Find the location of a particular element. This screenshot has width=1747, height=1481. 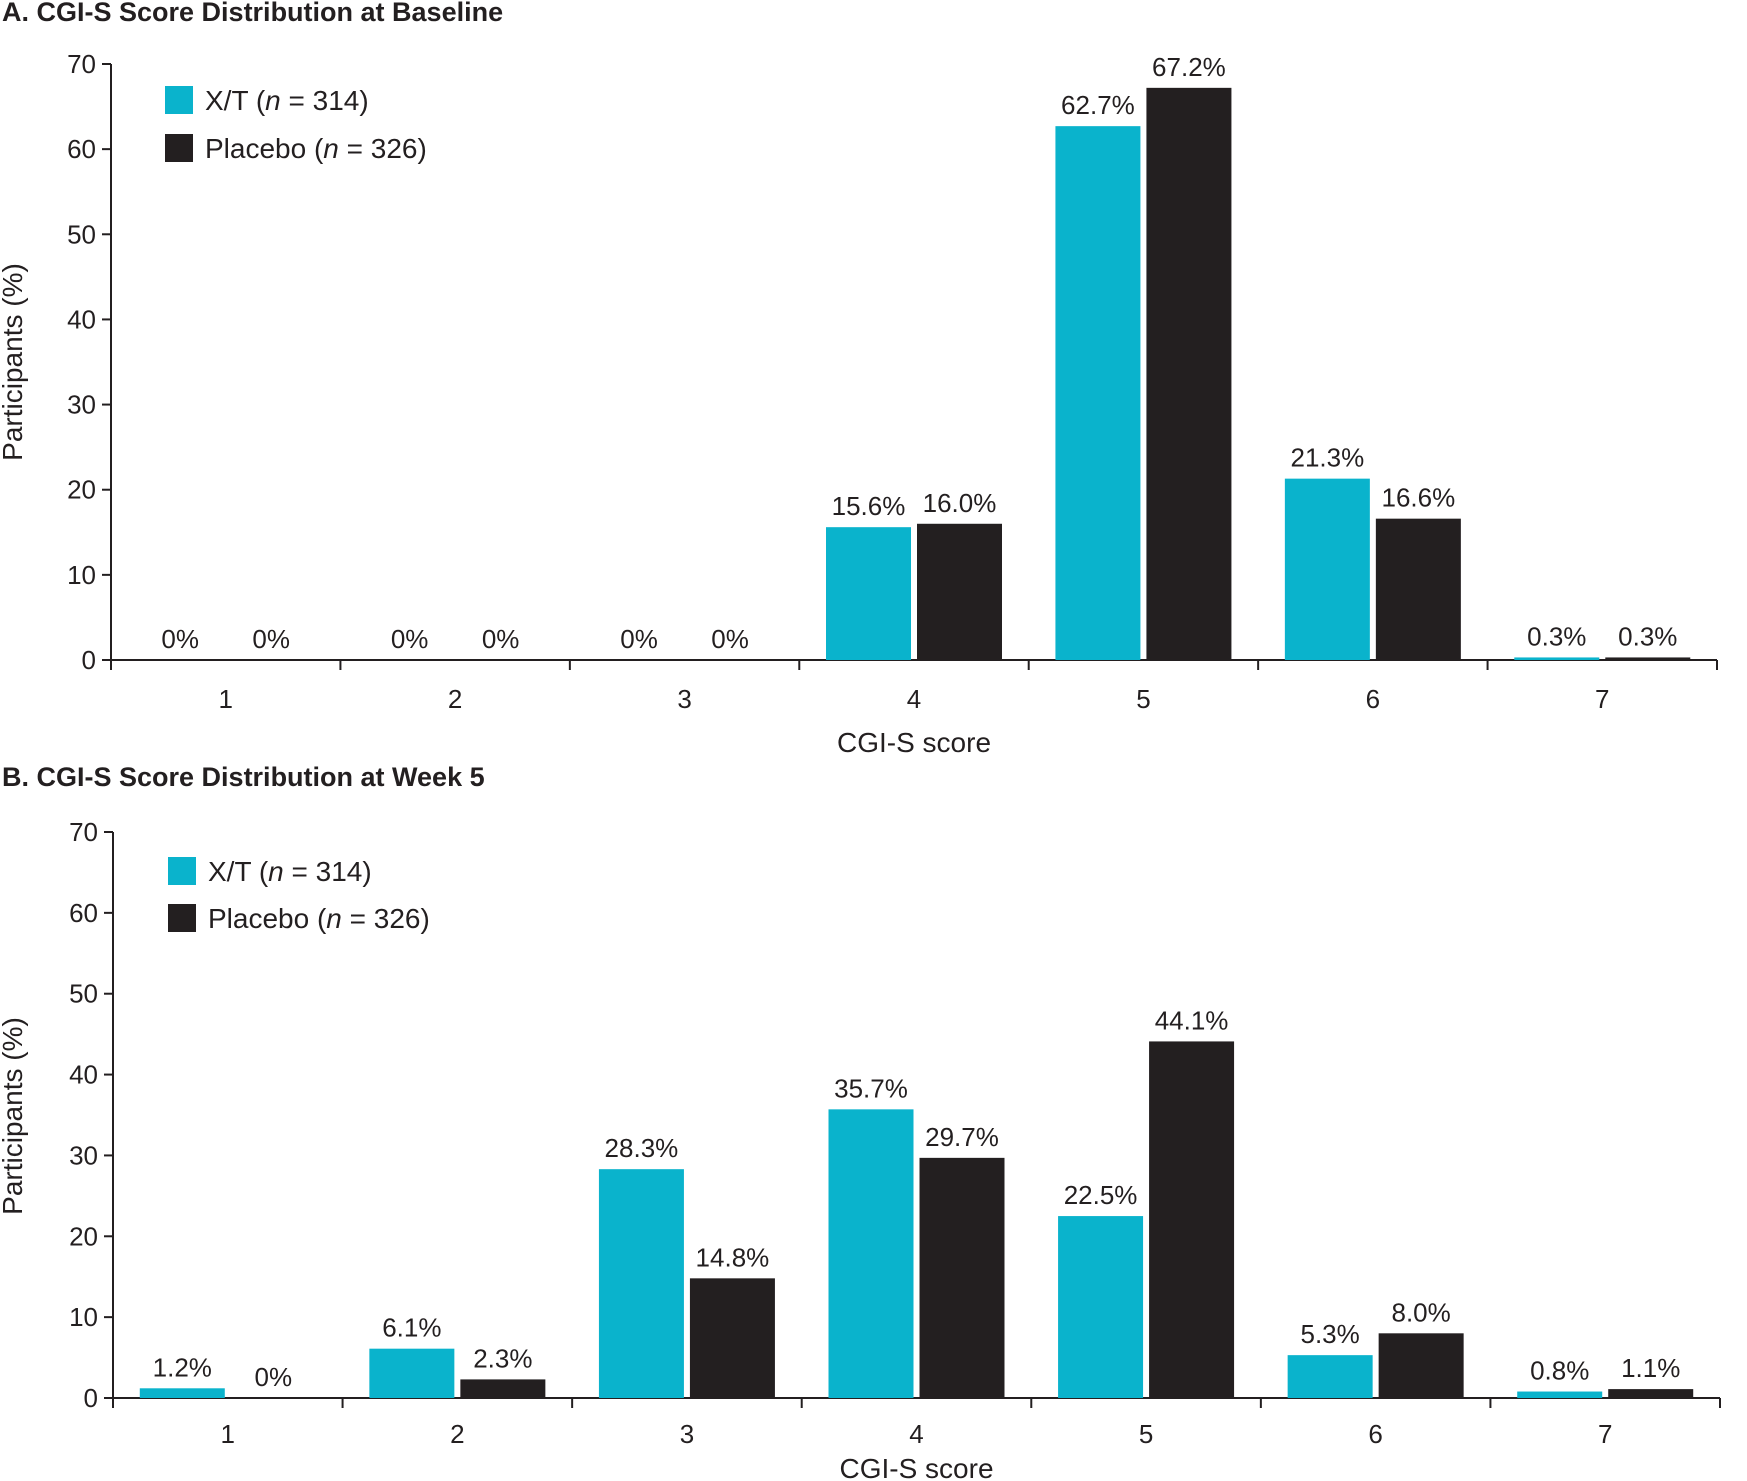

data-label-xt-score-4: 15.6% is located at coordinates (869, 506).